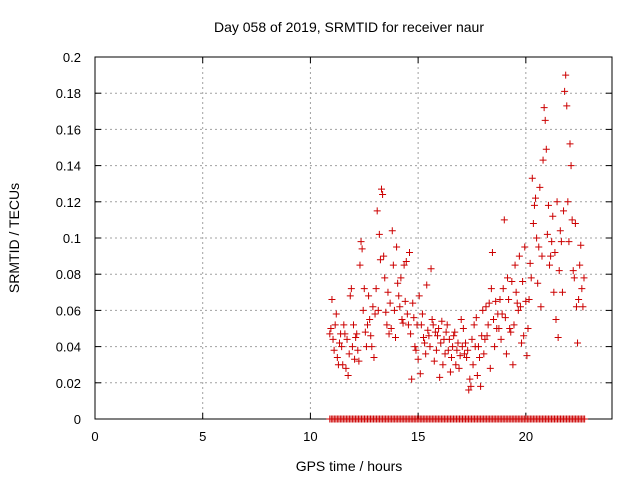 The image size is (640, 480). I want to click on x-tick-label: 10, so click(310, 436).